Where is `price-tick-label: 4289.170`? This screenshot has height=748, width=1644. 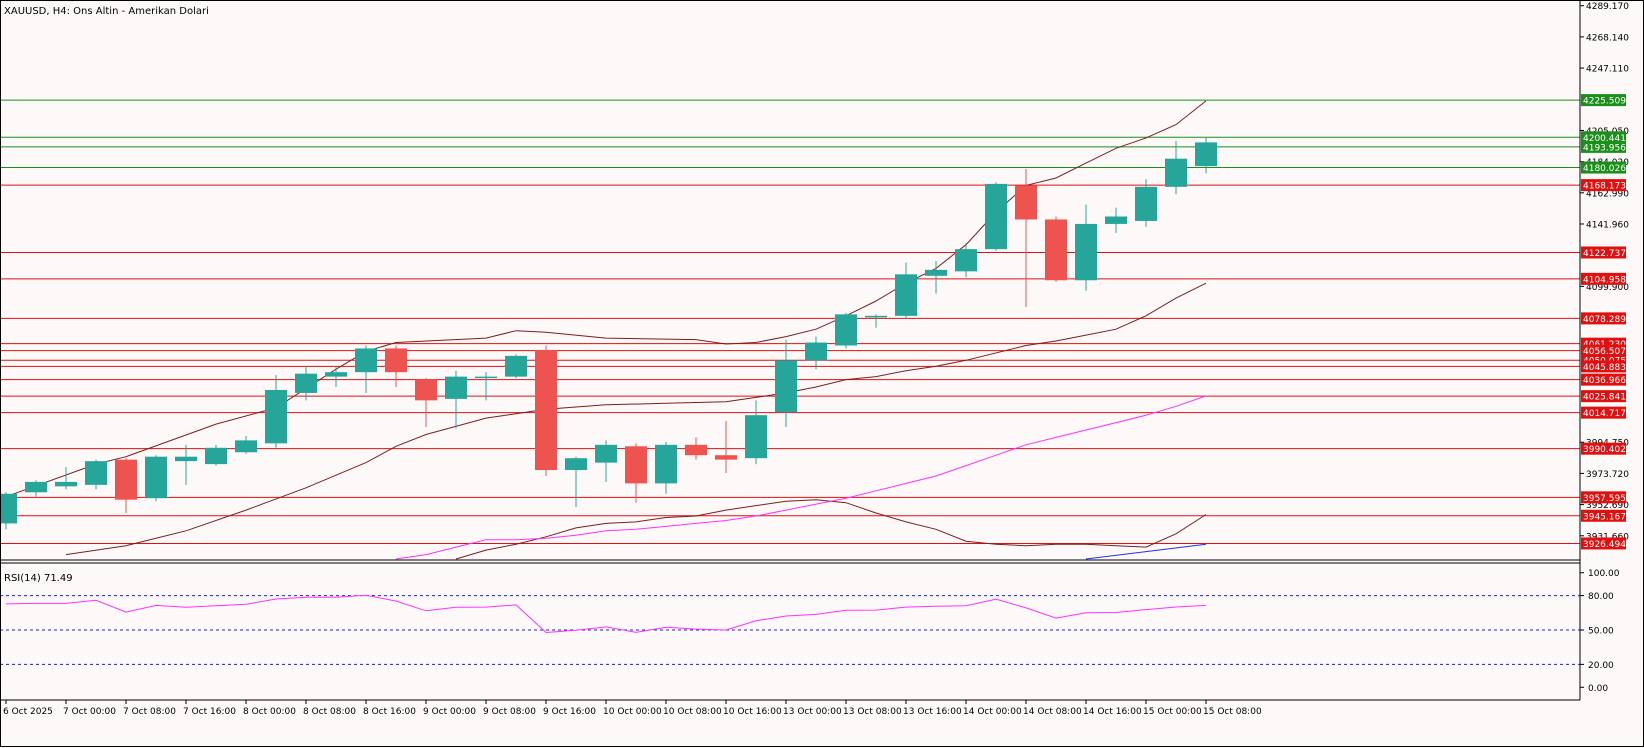 price-tick-label: 4289.170 is located at coordinates (1607, 7).